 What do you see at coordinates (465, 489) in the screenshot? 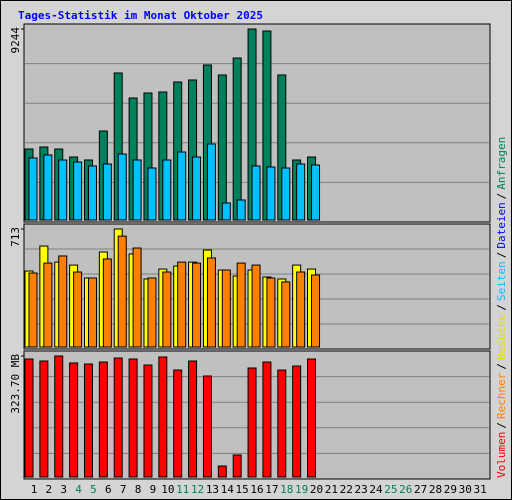
I see `x-tick-label: 30` at bounding box center [465, 489].